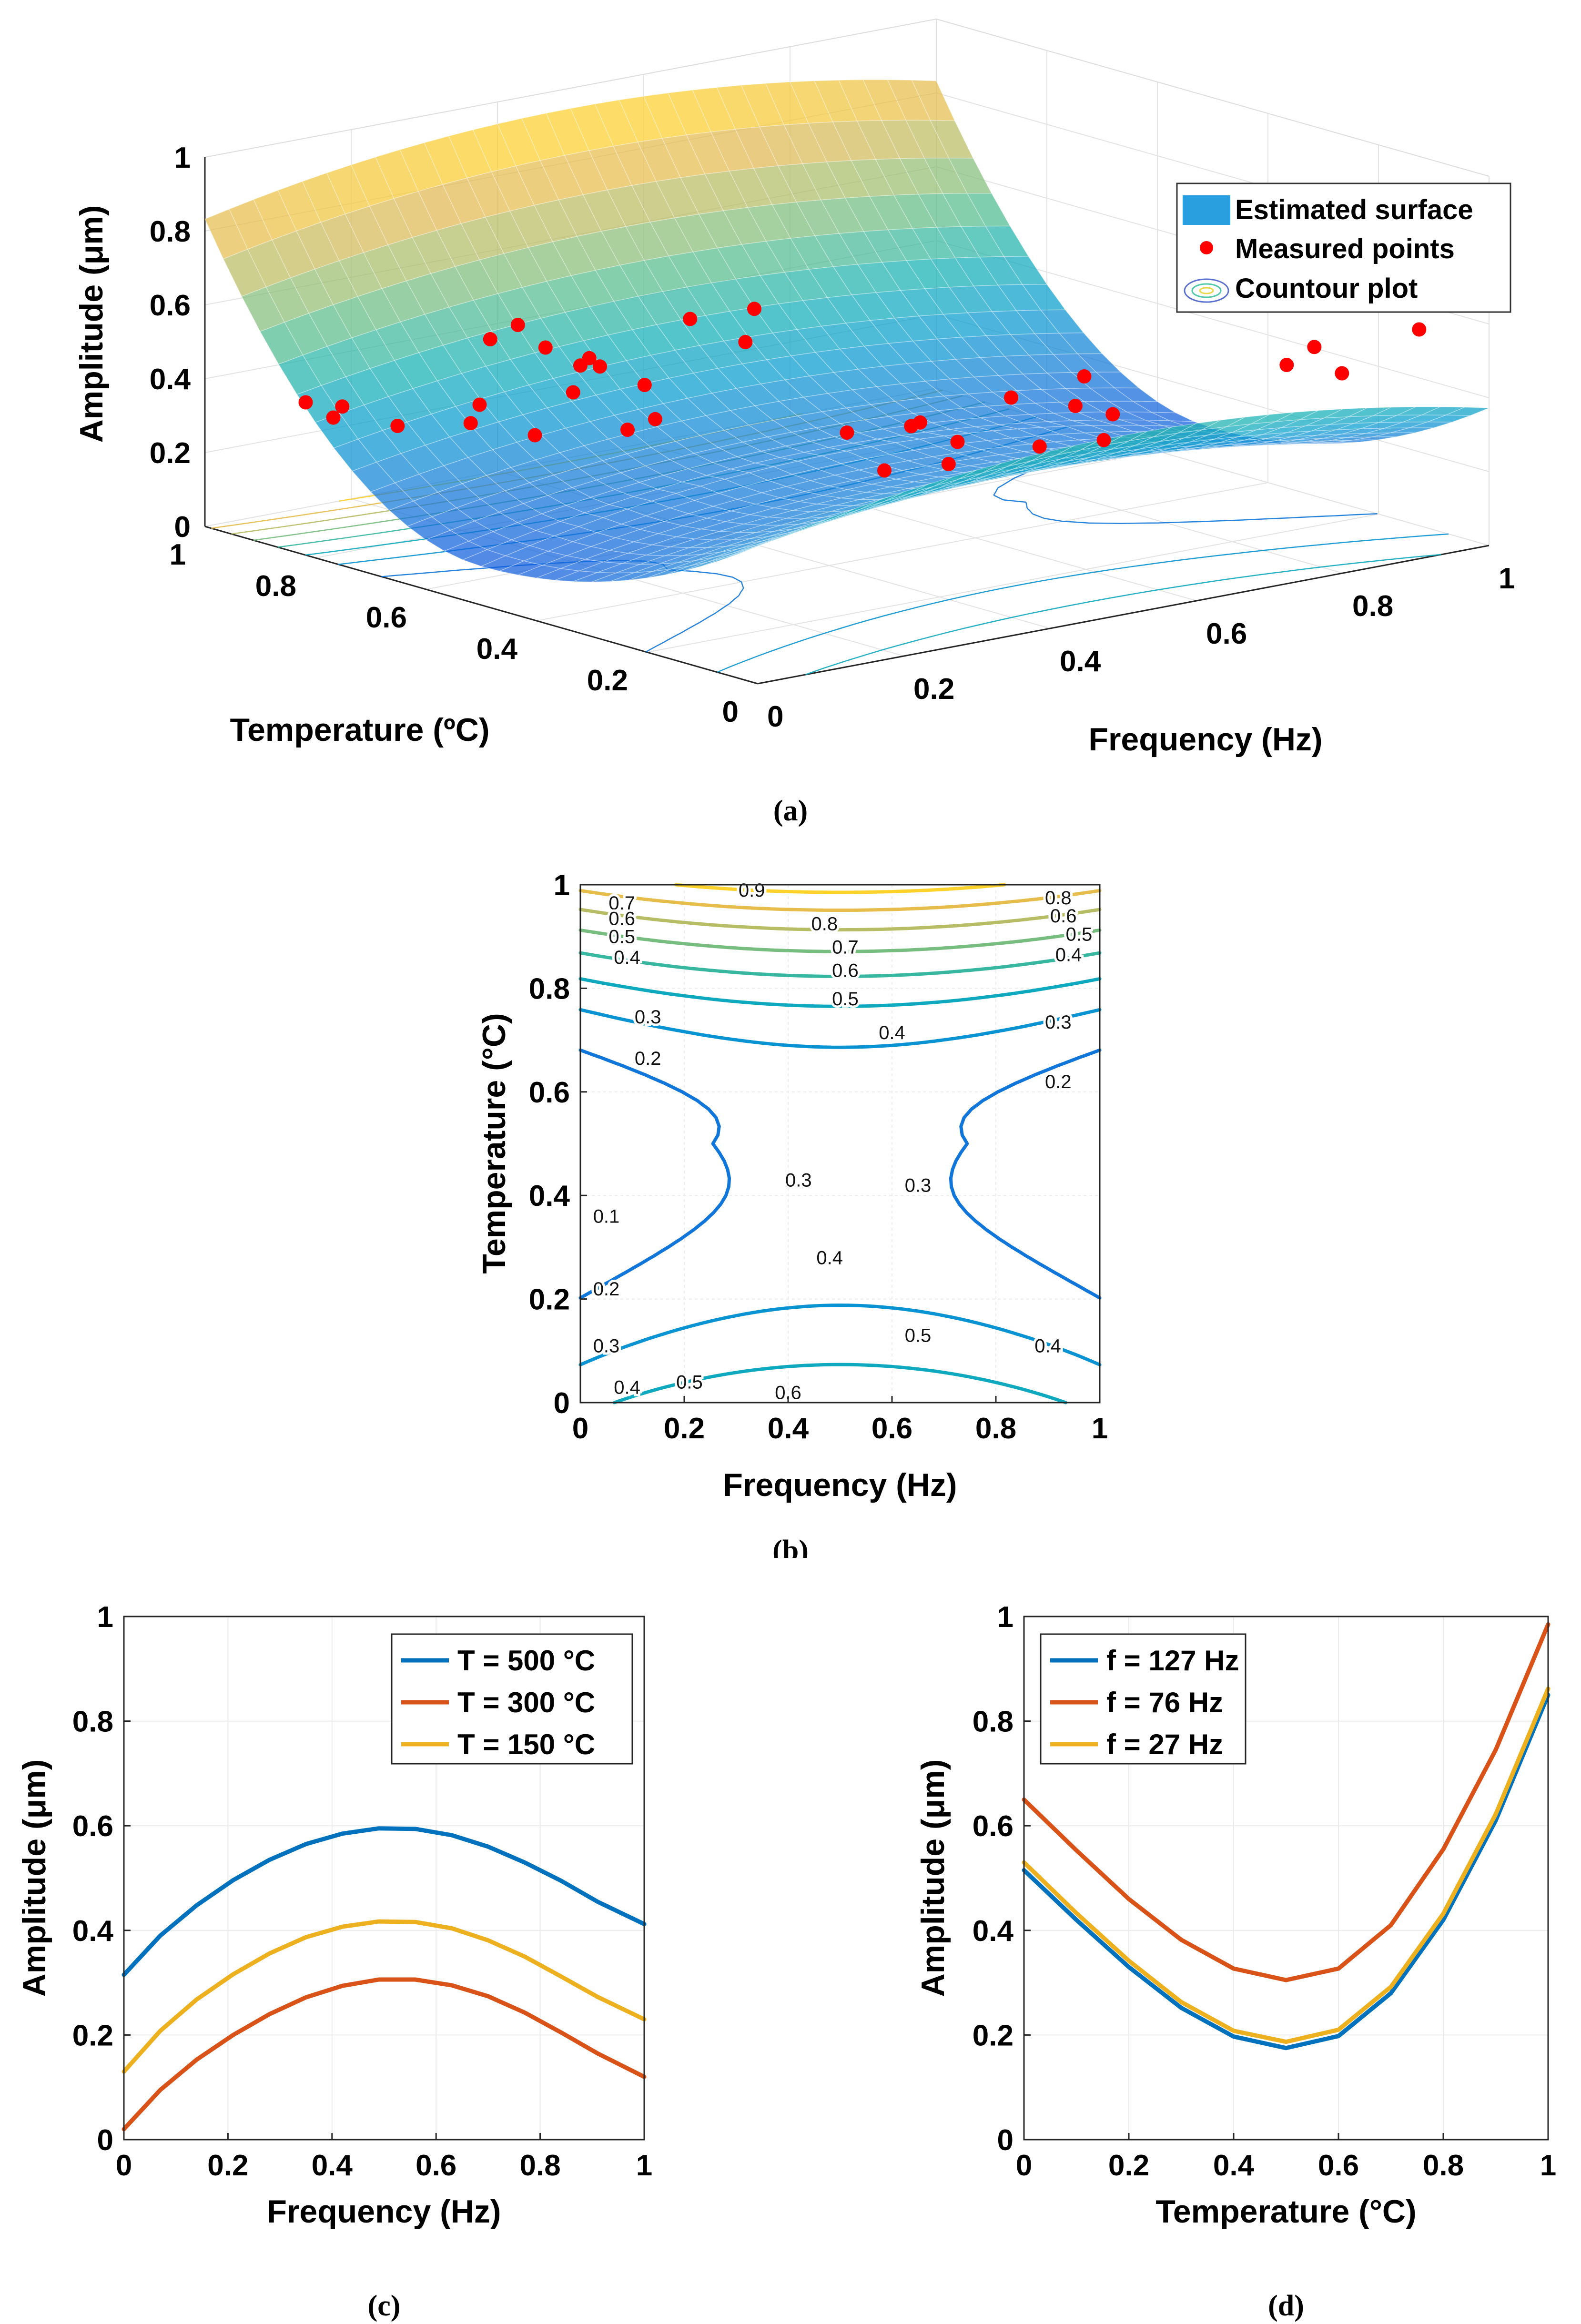 This screenshot has width=1581, height=2324. What do you see at coordinates (606, 1217) in the screenshot?
I see `contour-label: 0.1` at bounding box center [606, 1217].